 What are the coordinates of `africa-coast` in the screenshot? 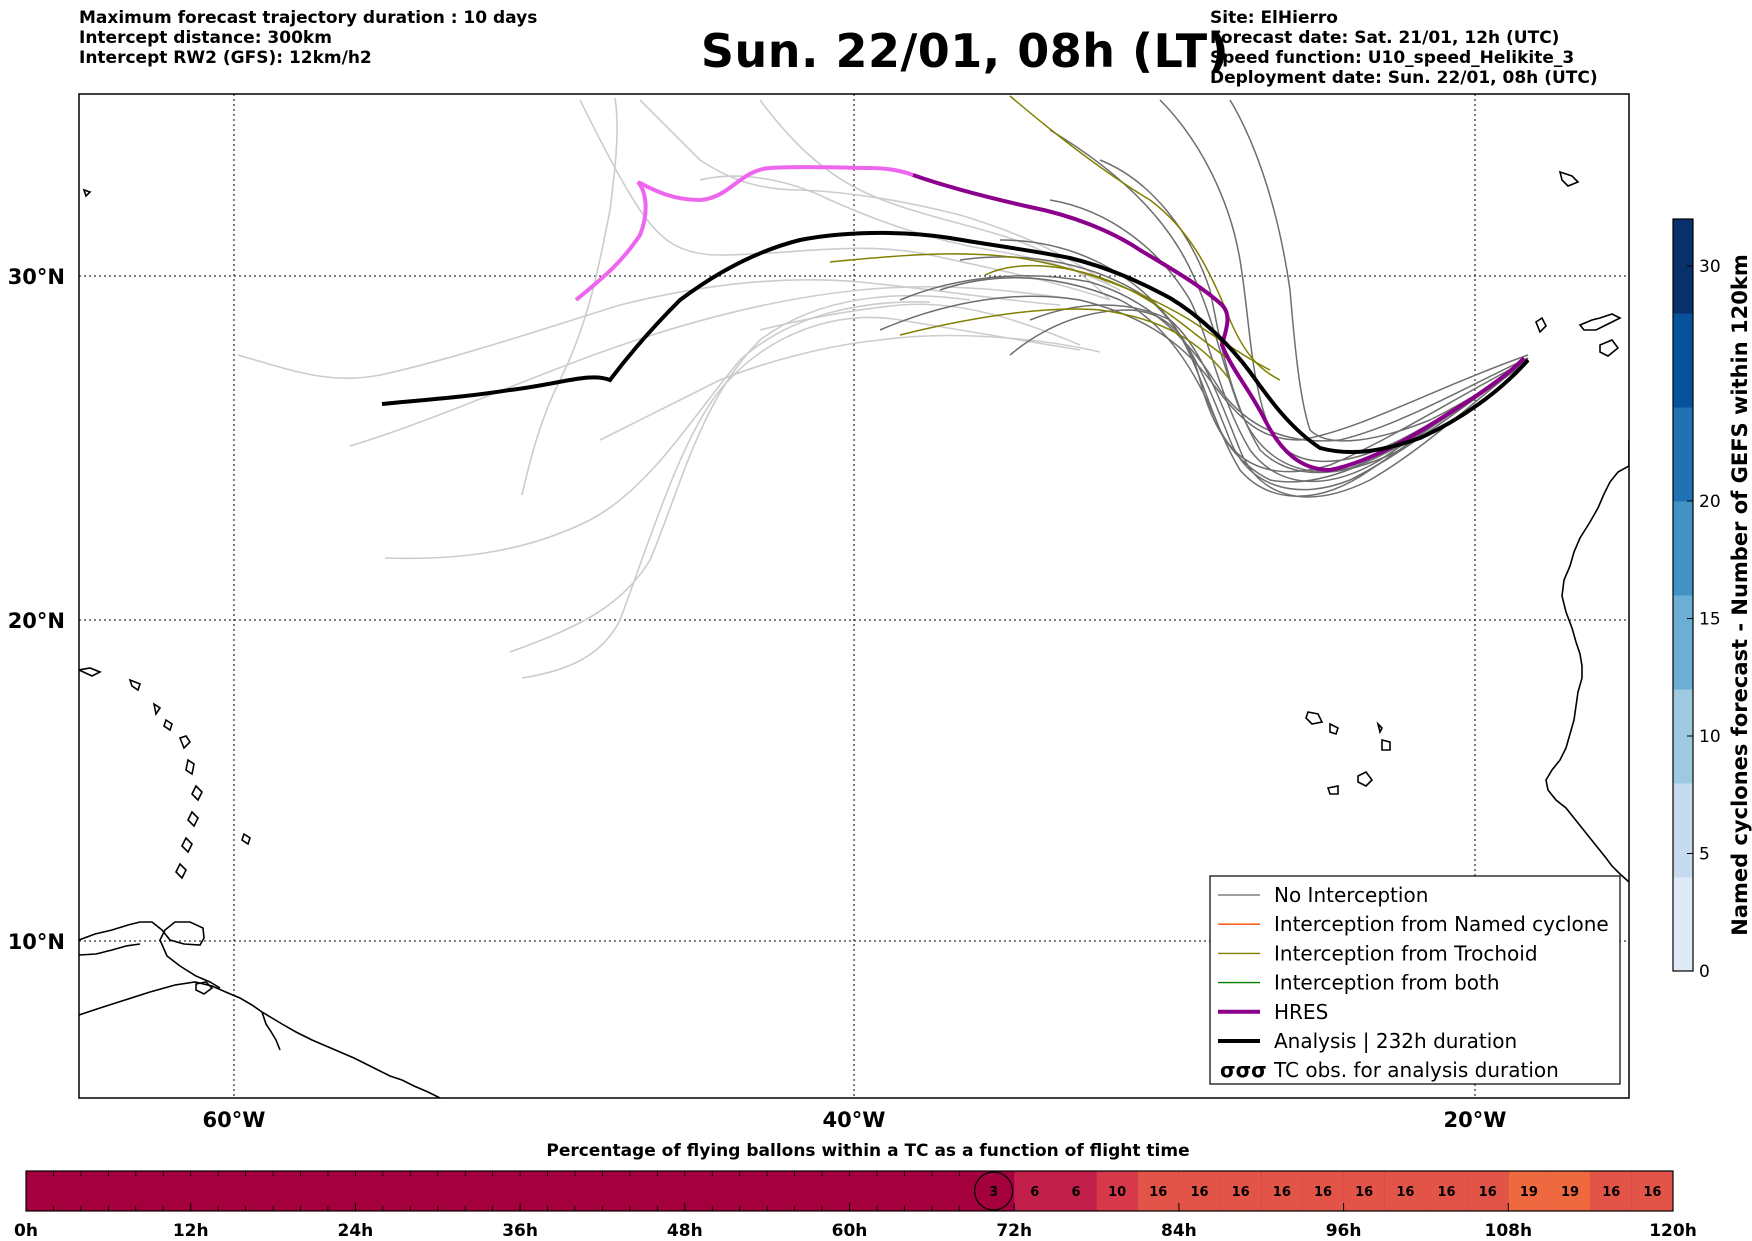 It's located at (1587, 674).